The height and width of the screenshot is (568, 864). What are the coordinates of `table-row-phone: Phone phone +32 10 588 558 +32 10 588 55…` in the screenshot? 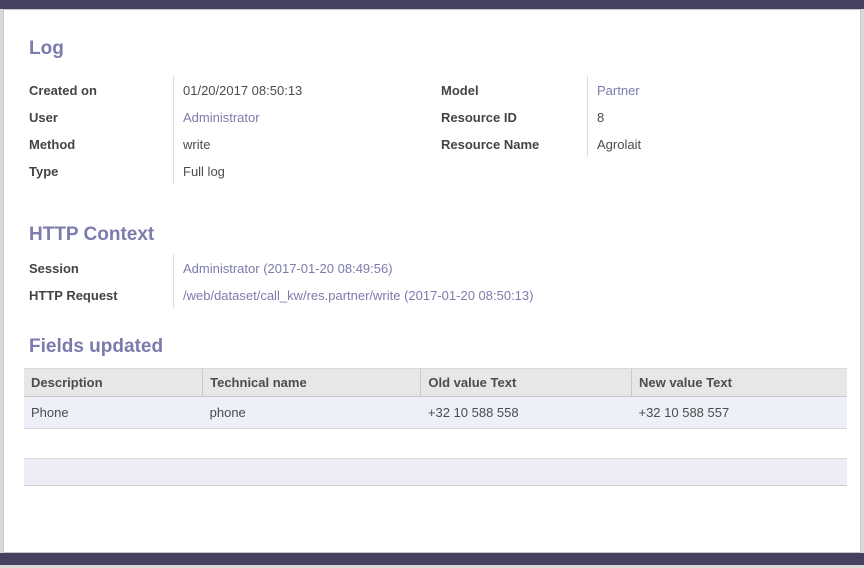 It's located at (435, 412).